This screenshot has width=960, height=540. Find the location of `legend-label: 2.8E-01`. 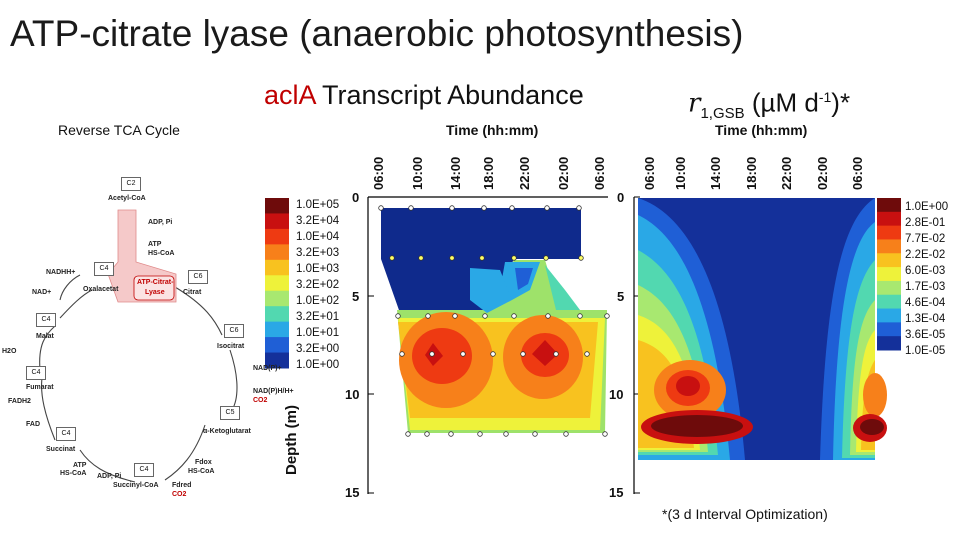

legend-label: 2.8E-01 is located at coordinates (925, 223).